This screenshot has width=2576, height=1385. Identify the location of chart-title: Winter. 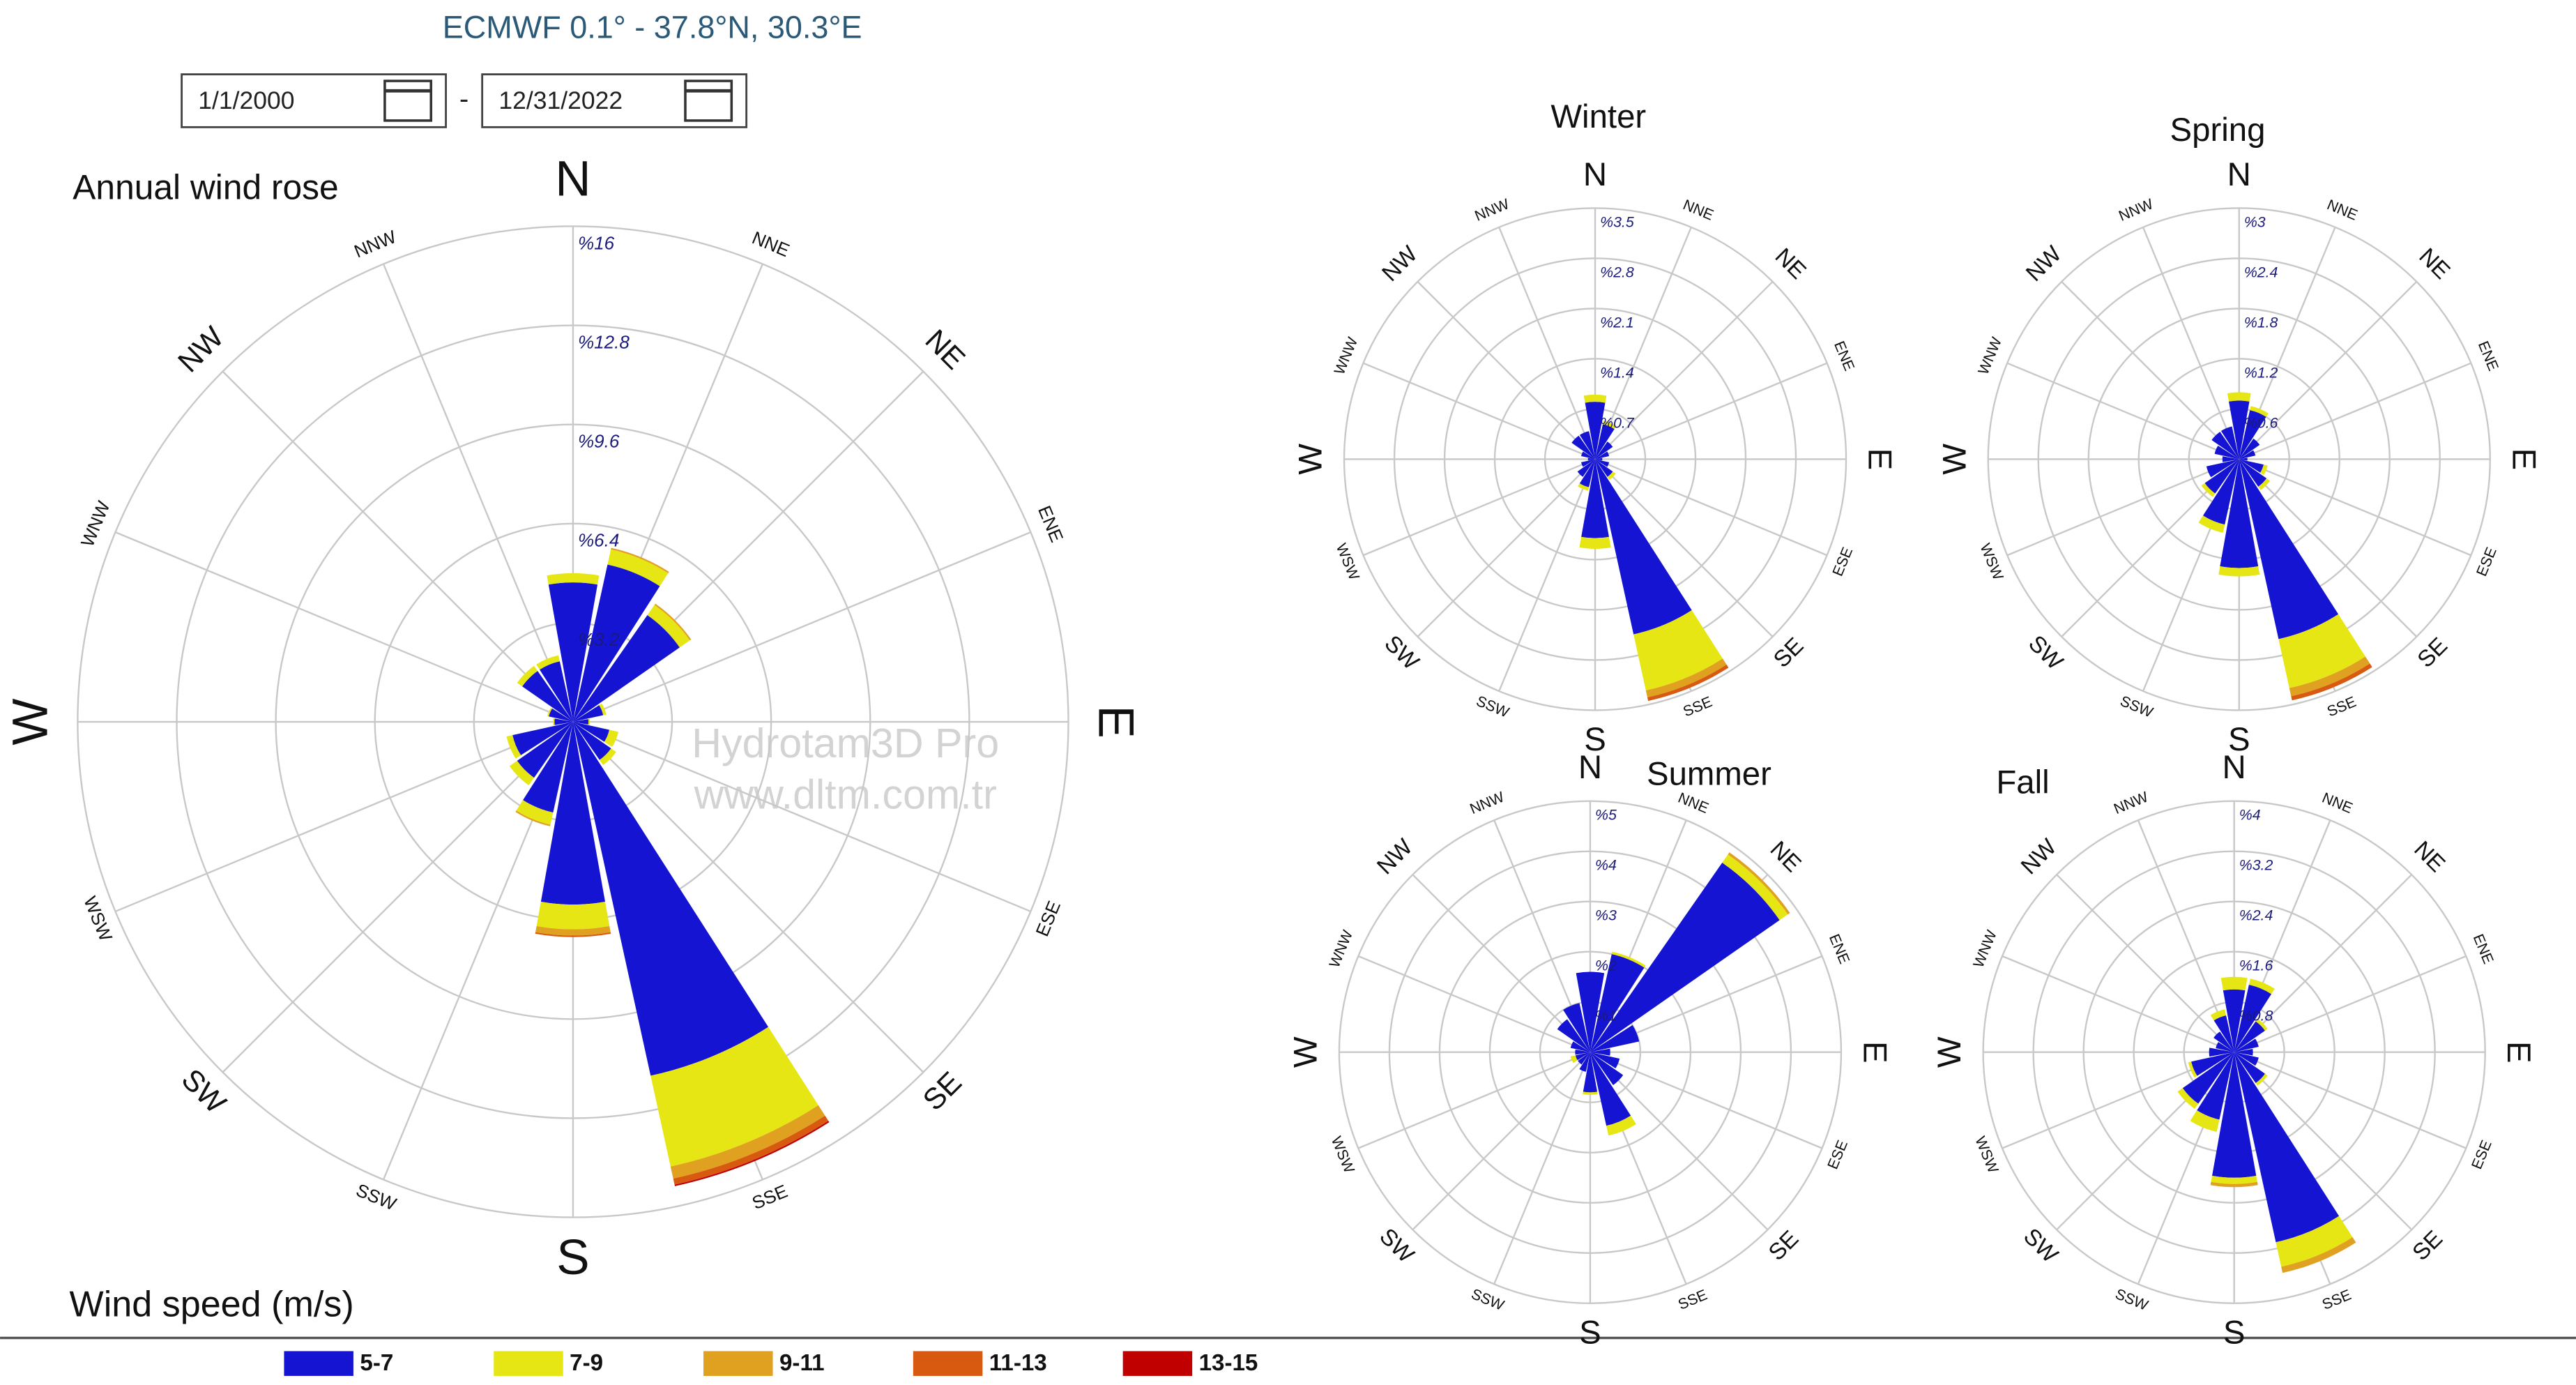
(1598, 116).